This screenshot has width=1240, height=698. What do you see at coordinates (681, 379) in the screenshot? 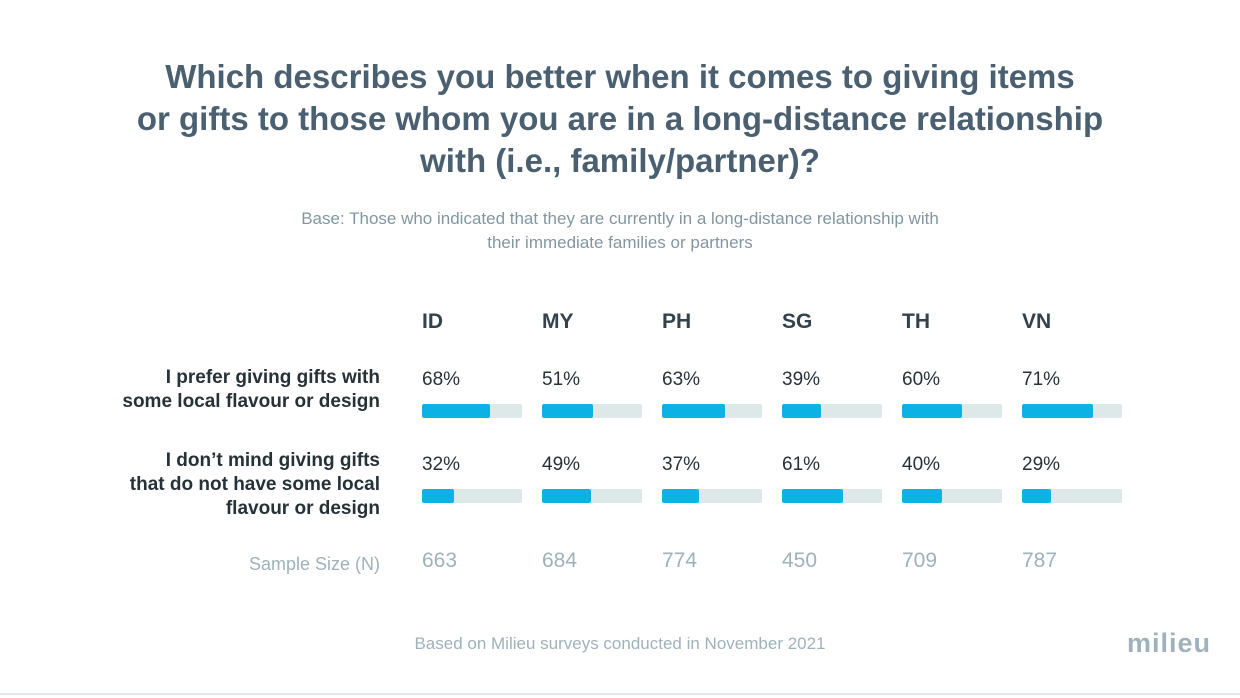
I see `data-label: 63%` at bounding box center [681, 379].